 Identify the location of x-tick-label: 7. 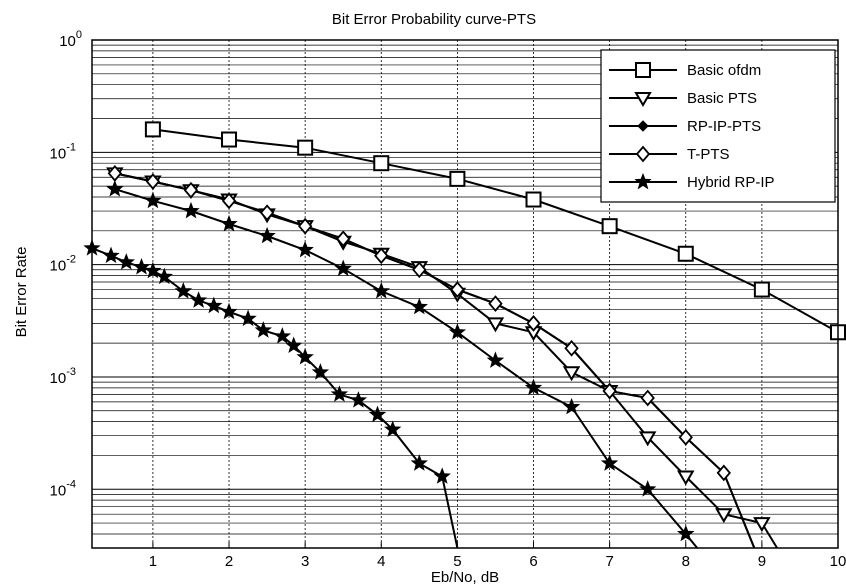
(609, 561).